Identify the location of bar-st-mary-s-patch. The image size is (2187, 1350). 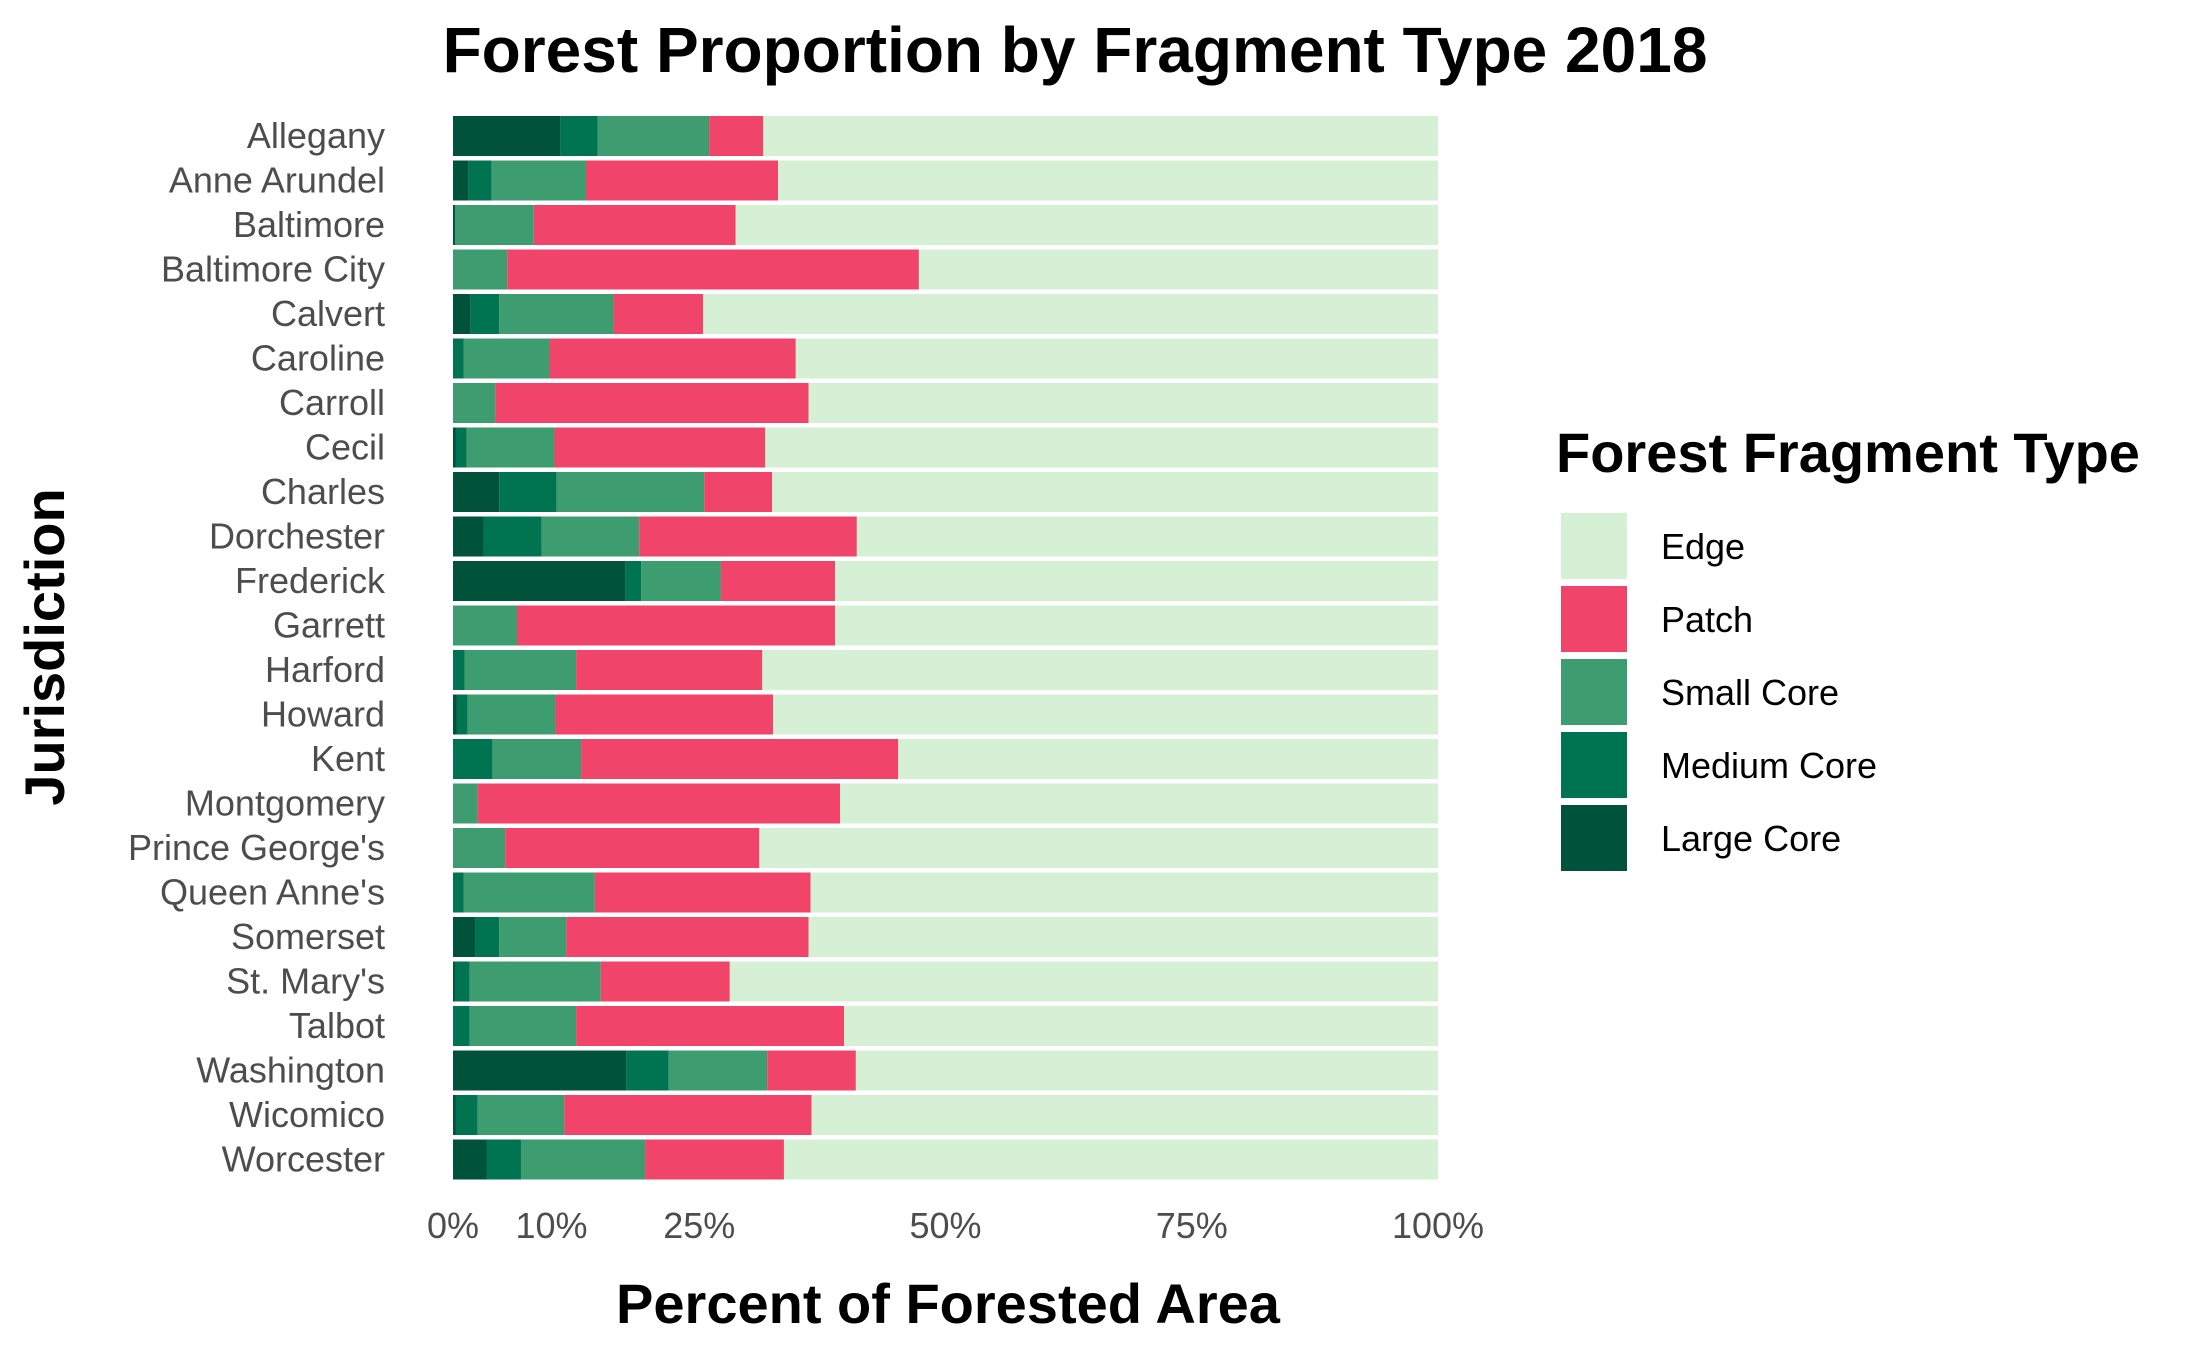
(665, 981).